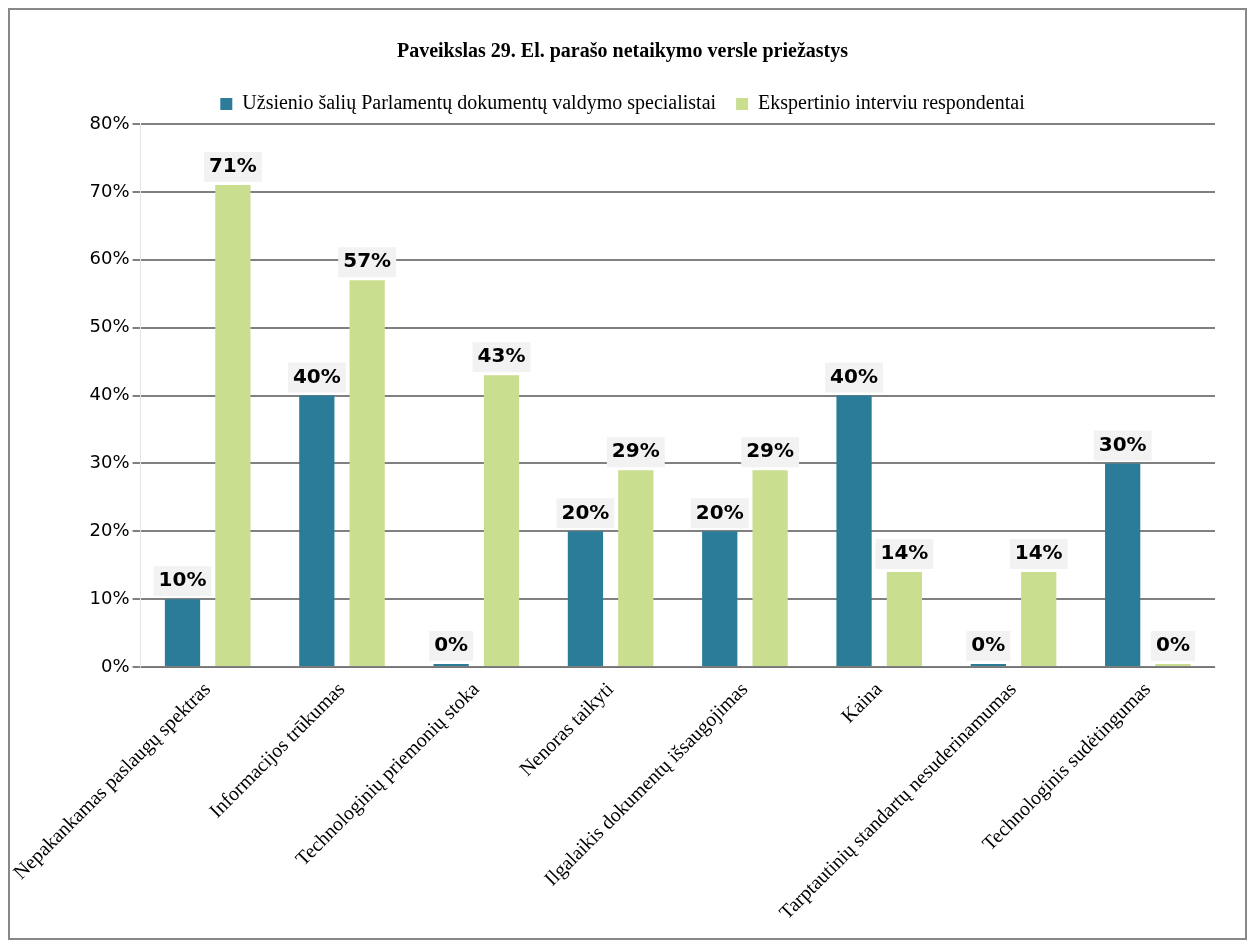 This screenshot has width=1259, height=952. Describe the element at coordinates (1122, 443) in the screenshot. I see `data-label: 30%` at that location.